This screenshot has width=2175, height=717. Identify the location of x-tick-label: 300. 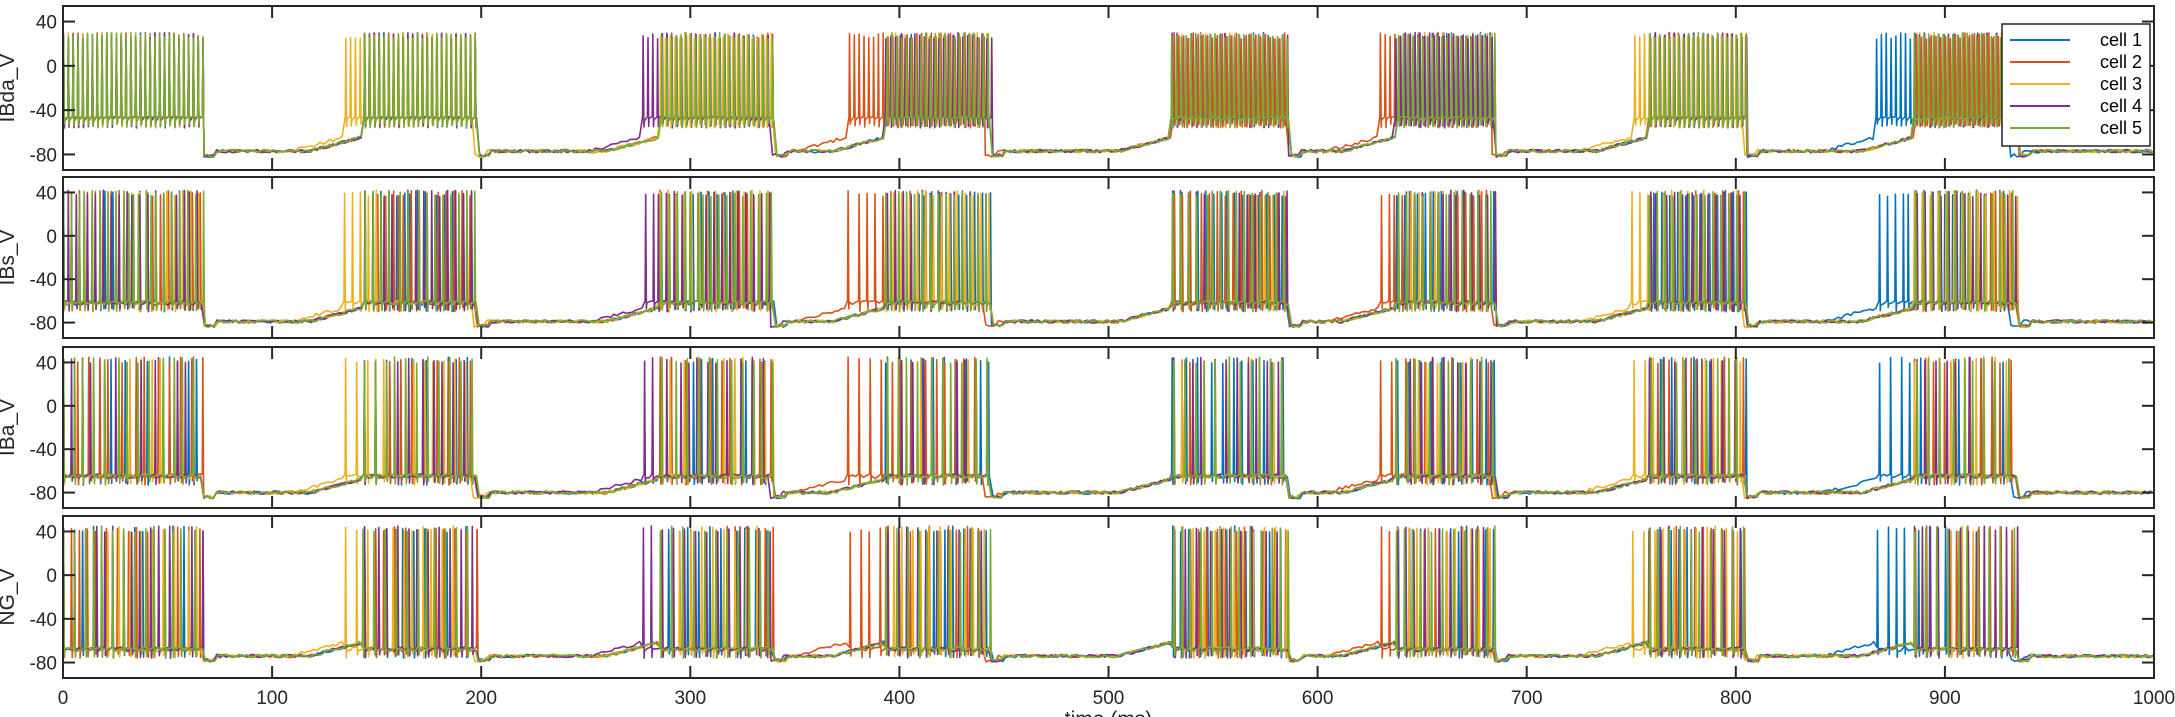
(690, 698).